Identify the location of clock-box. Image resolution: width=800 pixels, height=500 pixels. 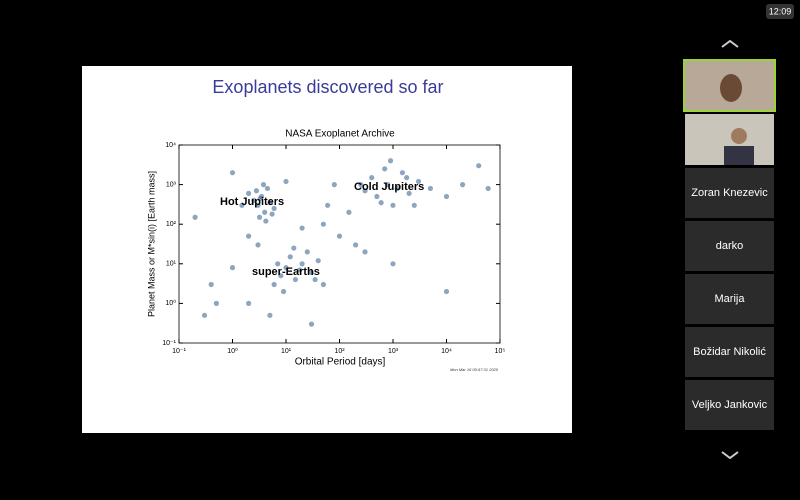
(780, 11).